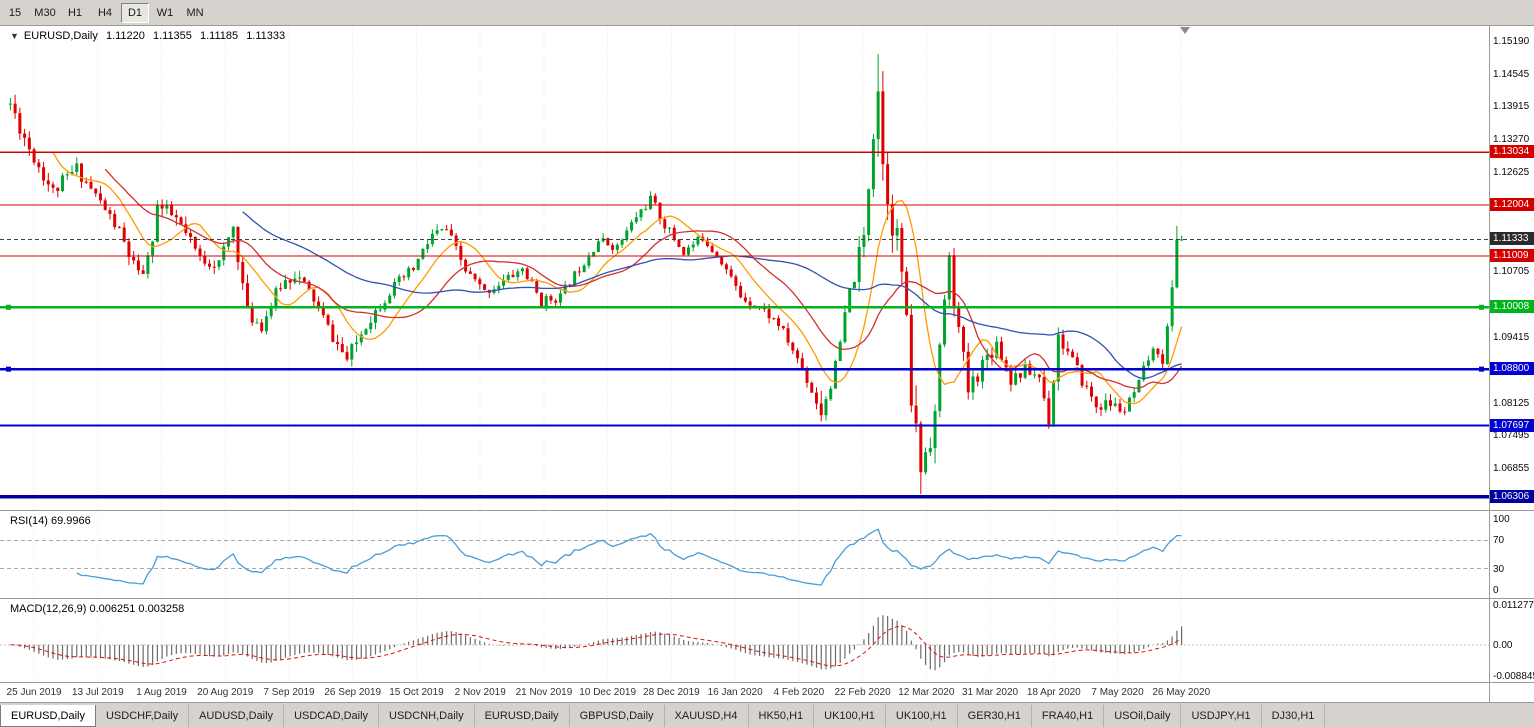 The width and height of the screenshot is (1534, 727). Describe the element at coordinates (544, 692) in the screenshot. I see `date-label: 21 Nov 2019` at that location.